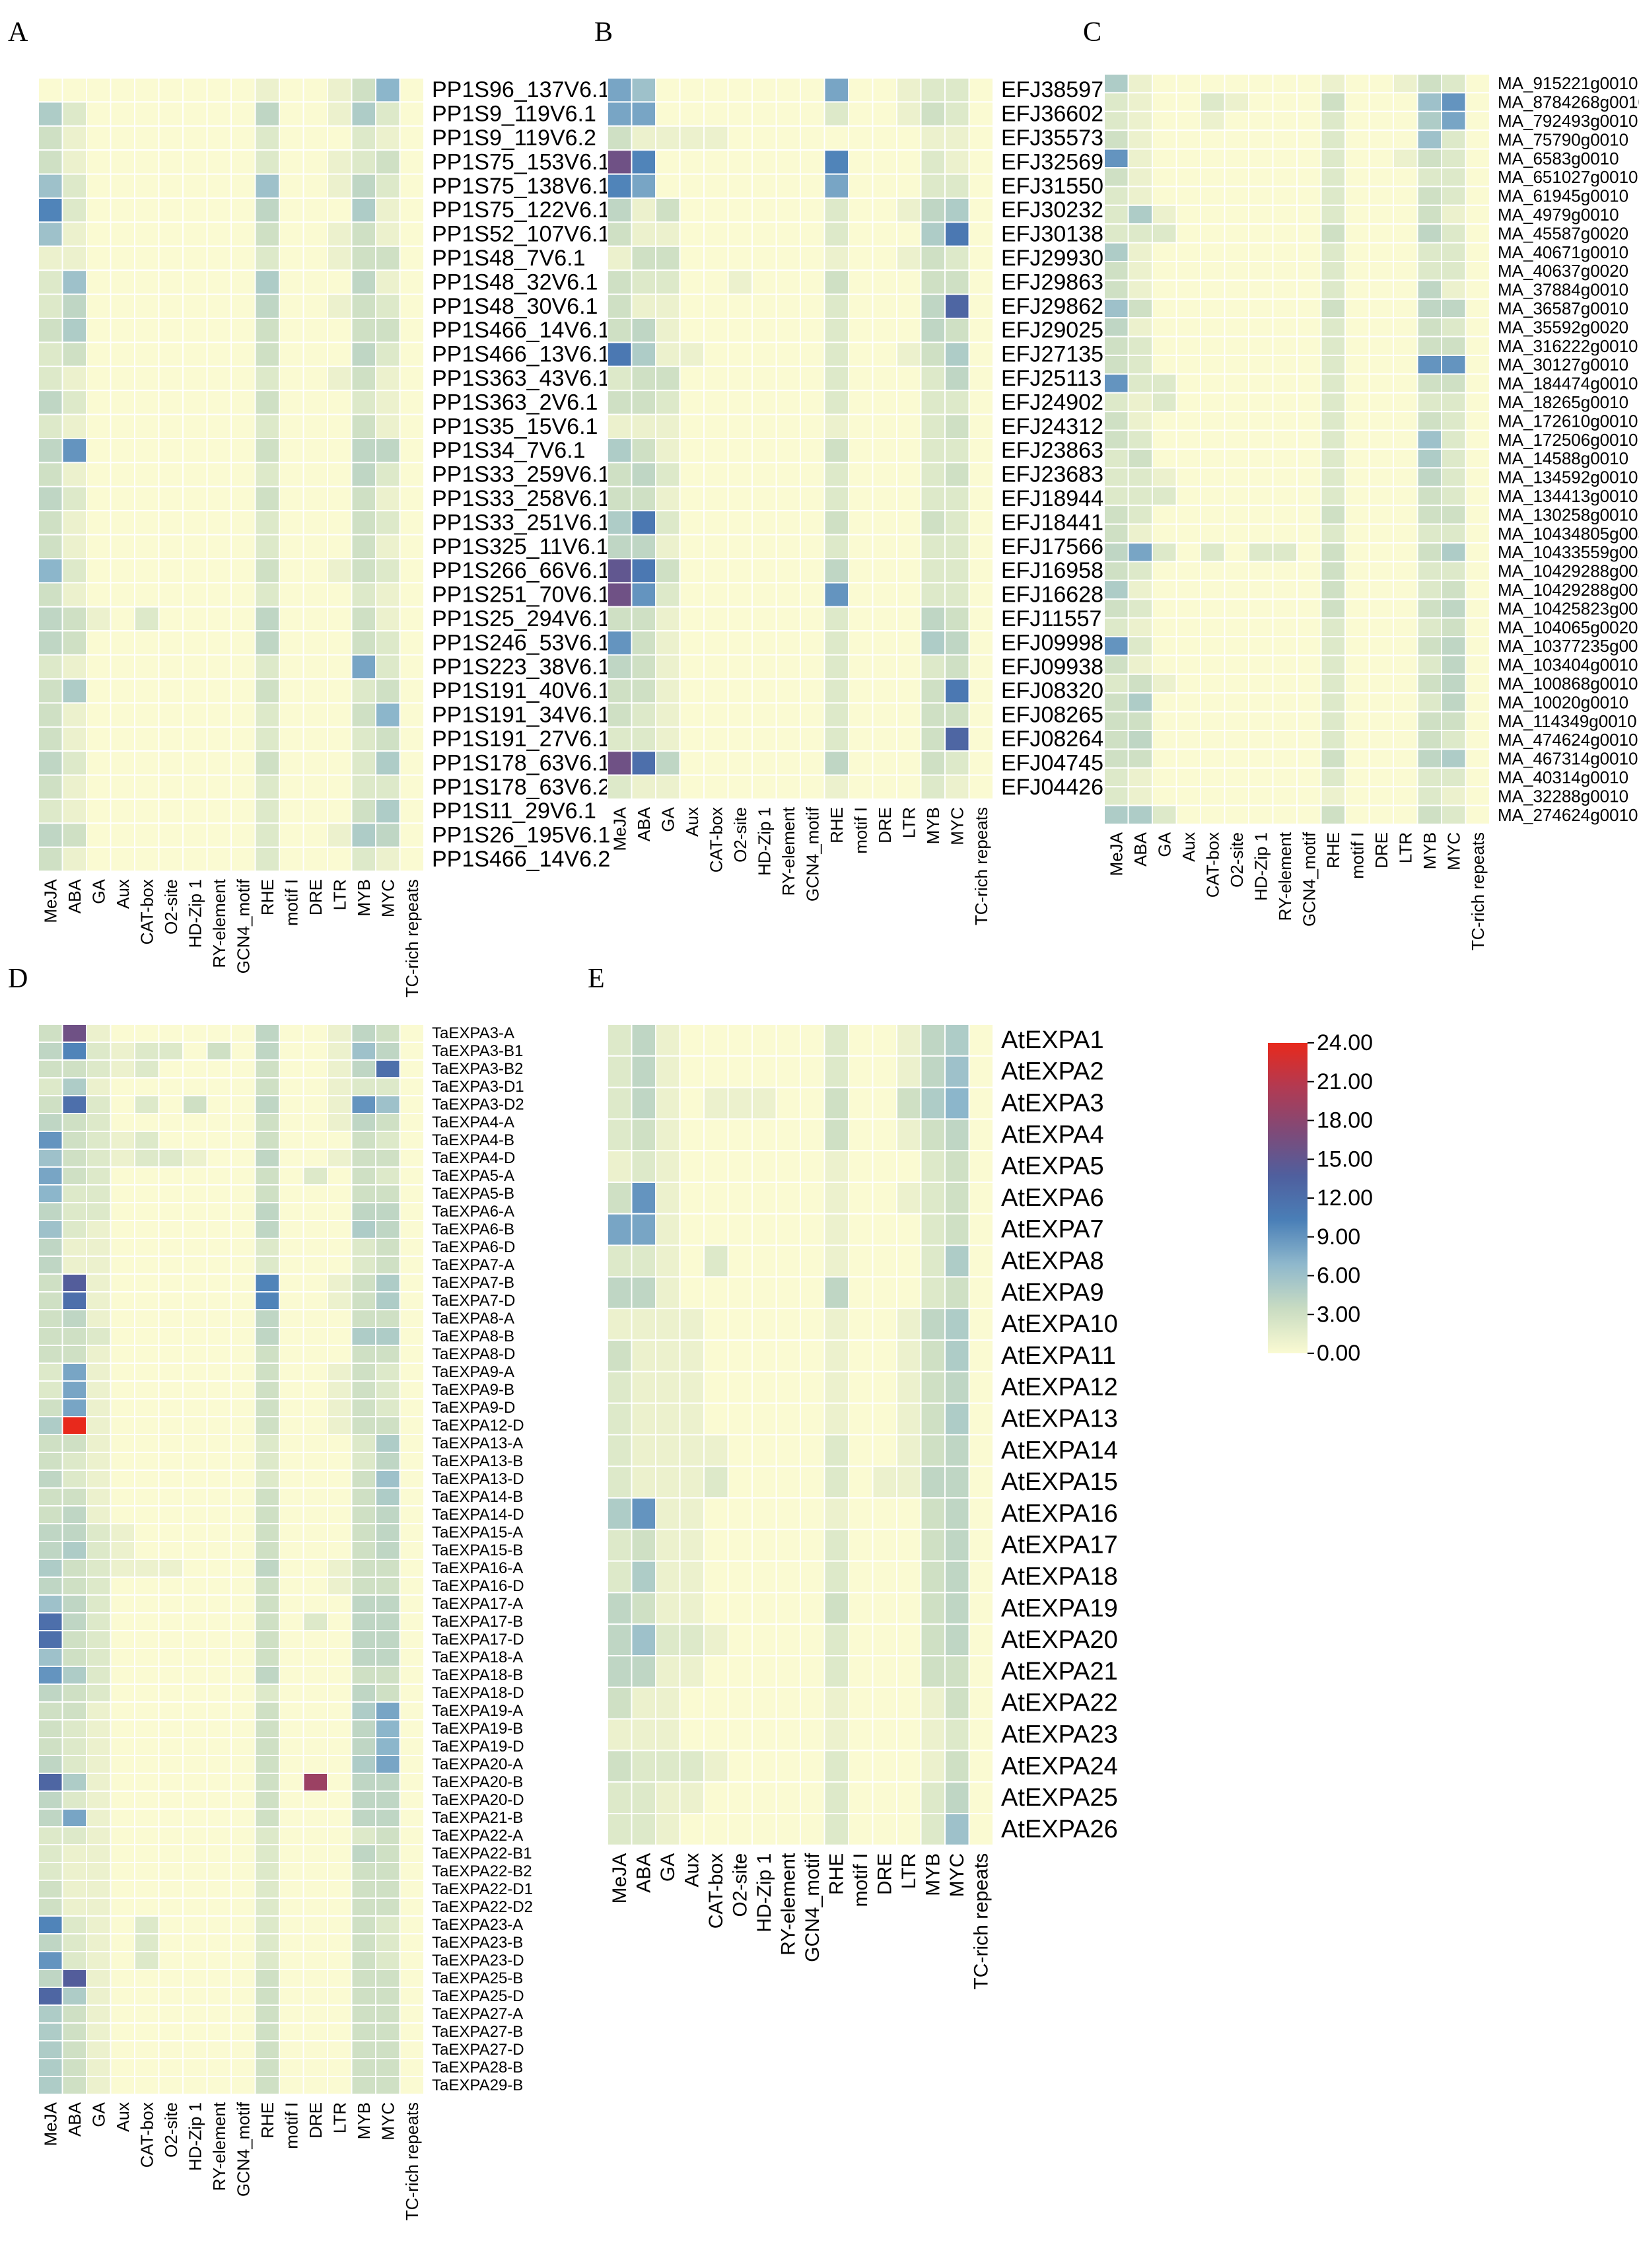 The image size is (1639, 2268). What do you see at coordinates (1567, 721) in the screenshot?
I see `row-label: MA_114349g0010` at bounding box center [1567, 721].